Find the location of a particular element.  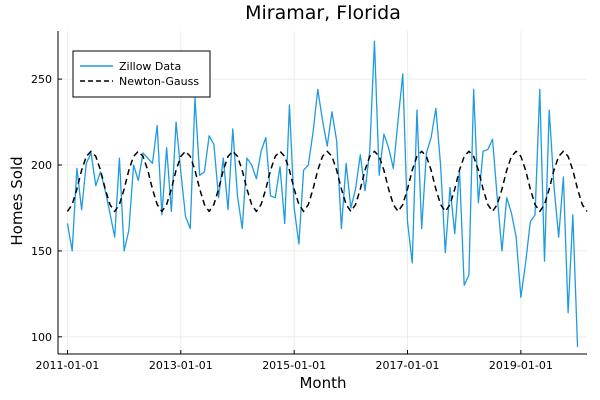

y-tick-label: 250 is located at coordinates (41, 79).